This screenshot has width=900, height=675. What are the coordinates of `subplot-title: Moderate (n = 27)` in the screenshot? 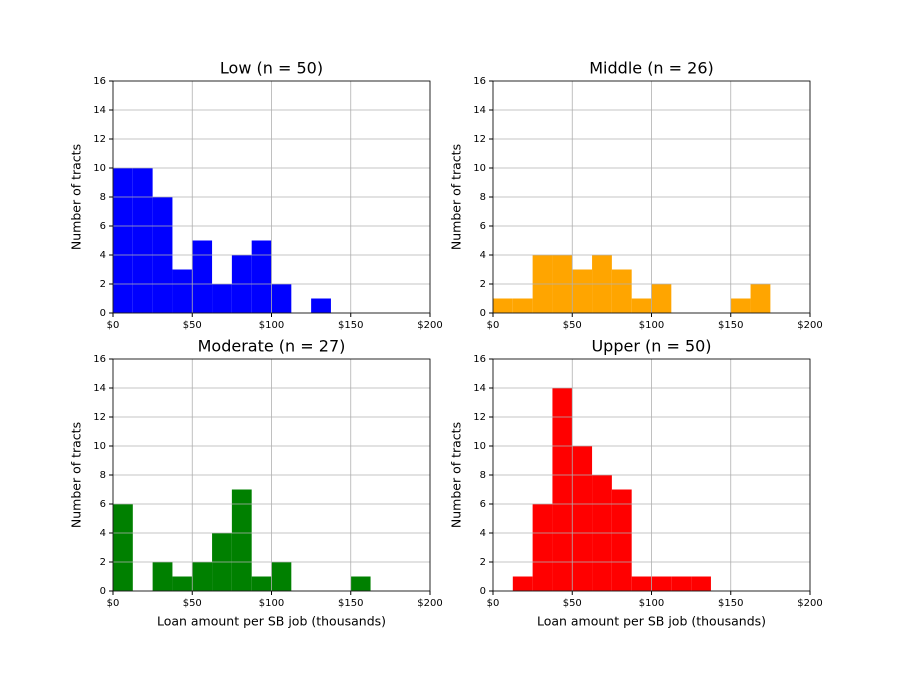 It's located at (272, 346).